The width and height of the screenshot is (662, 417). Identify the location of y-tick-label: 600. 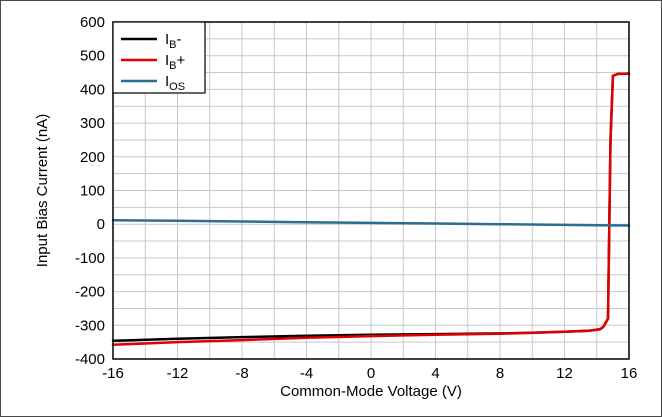
(92, 22).